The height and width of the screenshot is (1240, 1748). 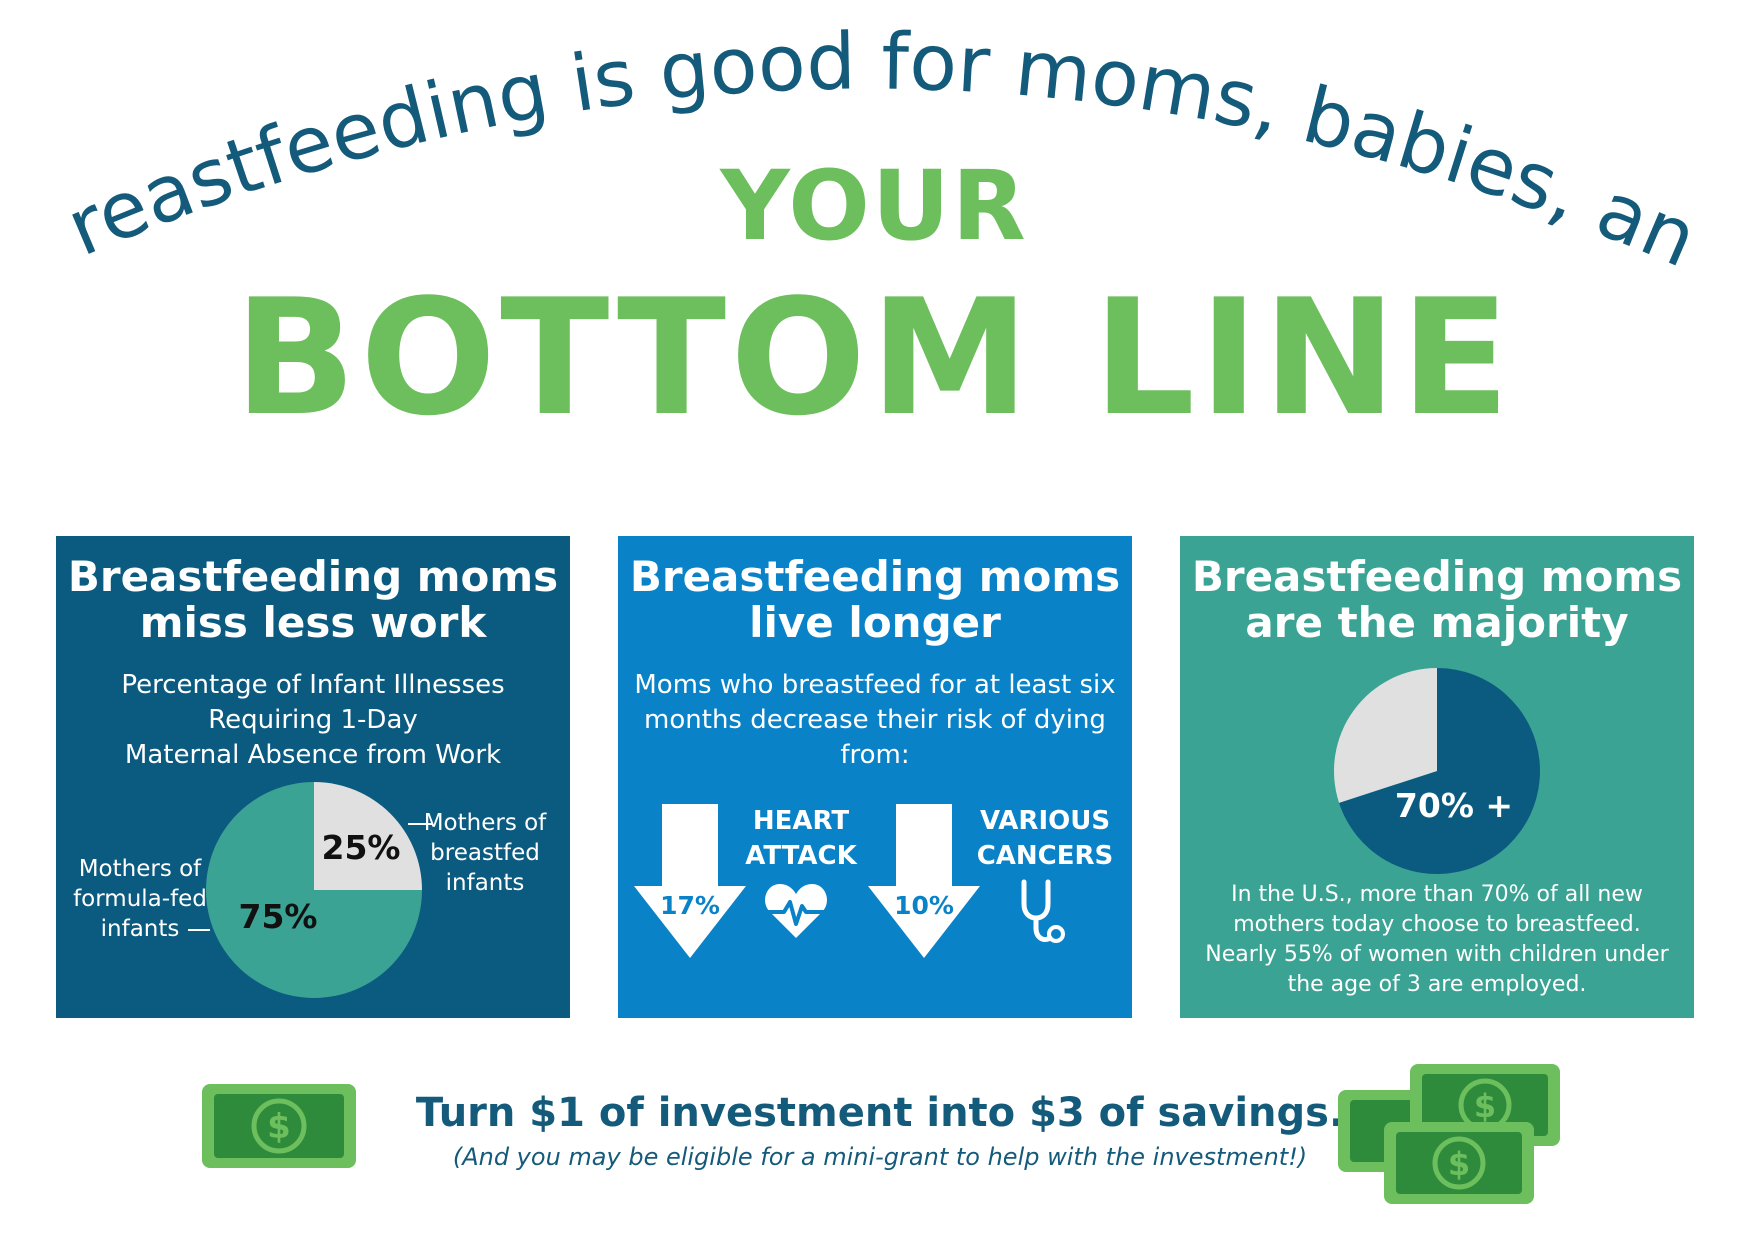 What do you see at coordinates (1043, 911) in the screenshot?
I see `stethoscope-icon` at bounding box center [1043, 911].